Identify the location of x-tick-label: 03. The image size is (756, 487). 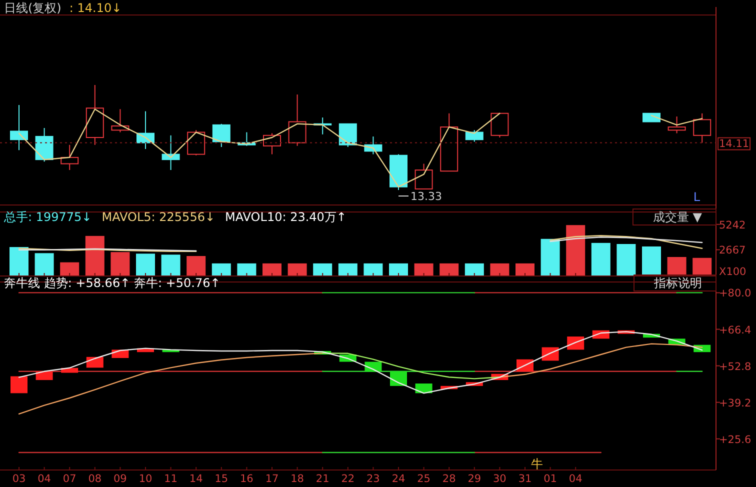
(19, 479).